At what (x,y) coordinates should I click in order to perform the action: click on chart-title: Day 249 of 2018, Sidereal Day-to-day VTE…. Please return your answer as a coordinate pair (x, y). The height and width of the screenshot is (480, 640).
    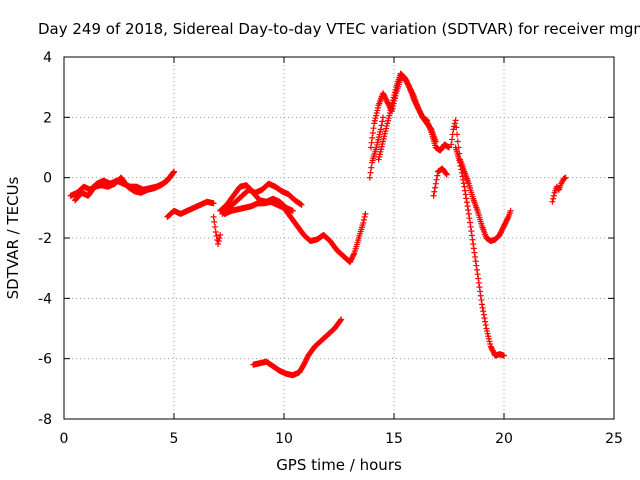
    Looking at the image, I should click on (339, 29).